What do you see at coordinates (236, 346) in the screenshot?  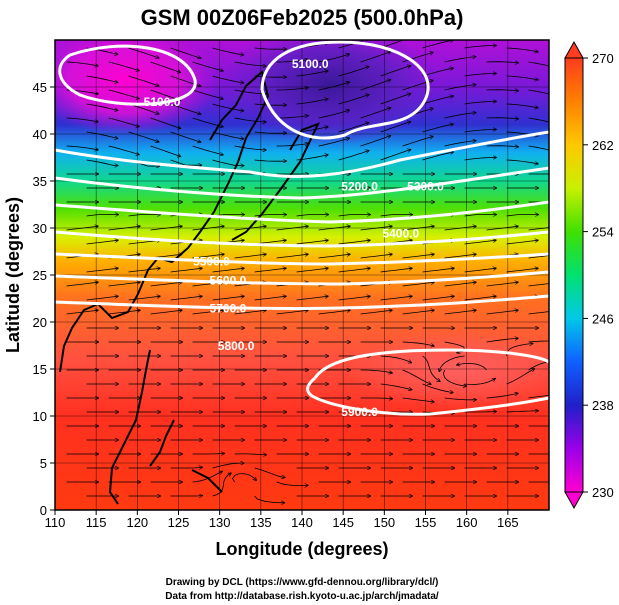 I see `contour-label: 5800.0` at bounding box center [236, 346].